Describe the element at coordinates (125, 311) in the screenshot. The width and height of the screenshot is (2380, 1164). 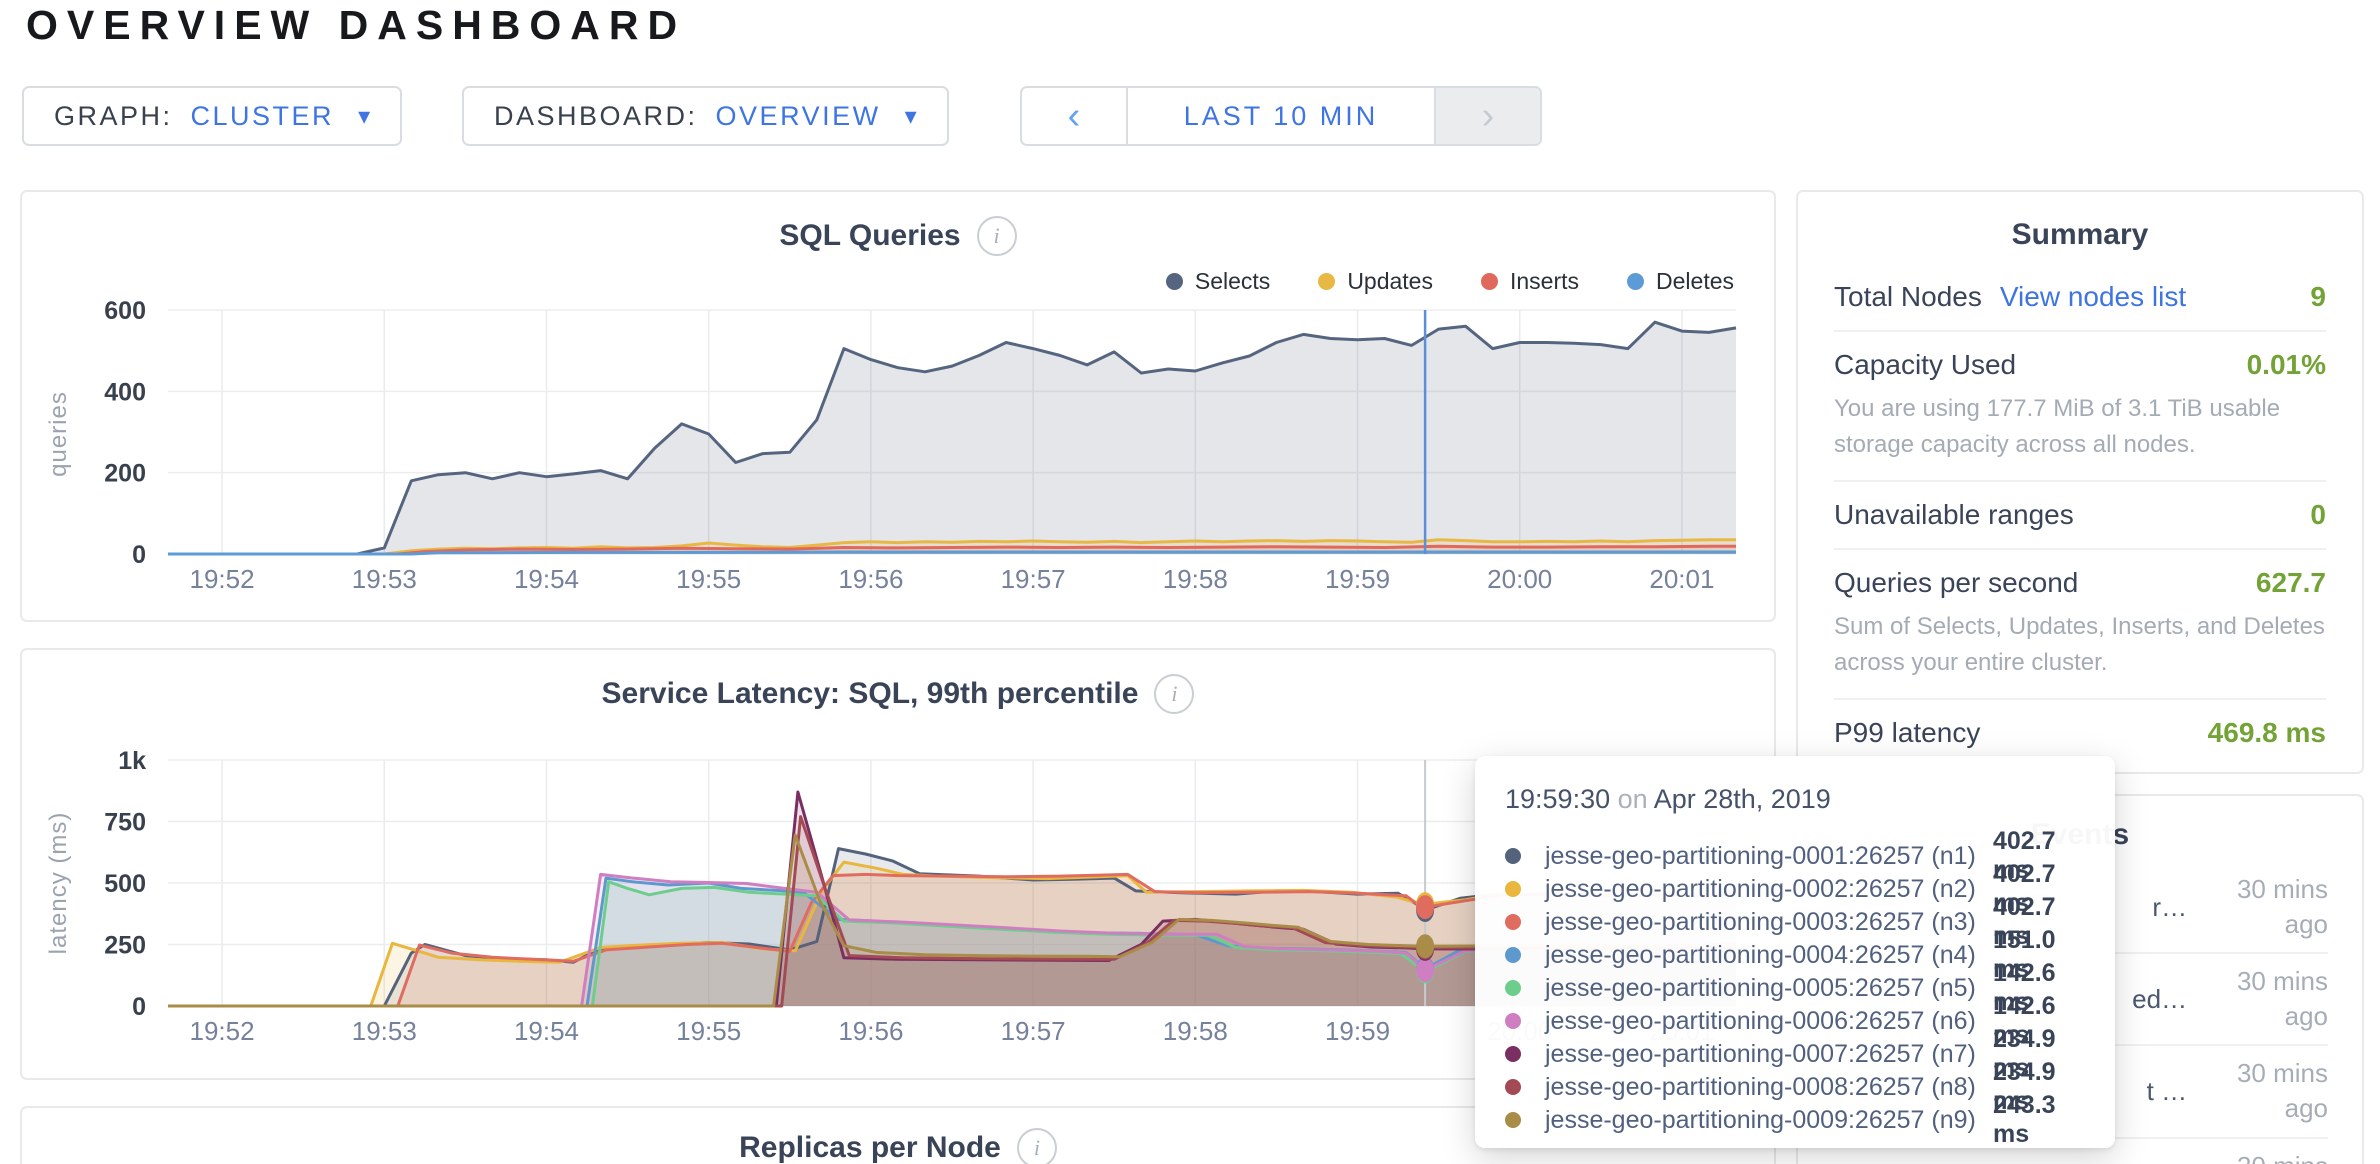
I see `svg-text: 600` at that location.